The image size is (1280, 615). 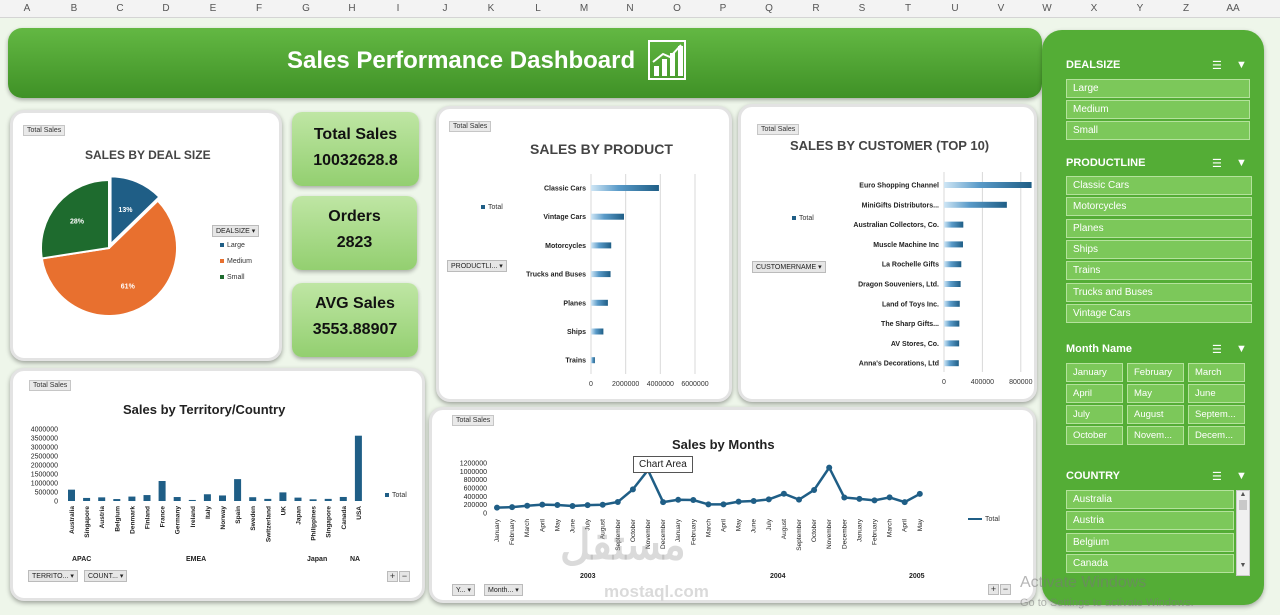 What do you see at coordinates (398, 8) in the screenshot?
I see `column-letter: I` at bounding box center [398, 8].